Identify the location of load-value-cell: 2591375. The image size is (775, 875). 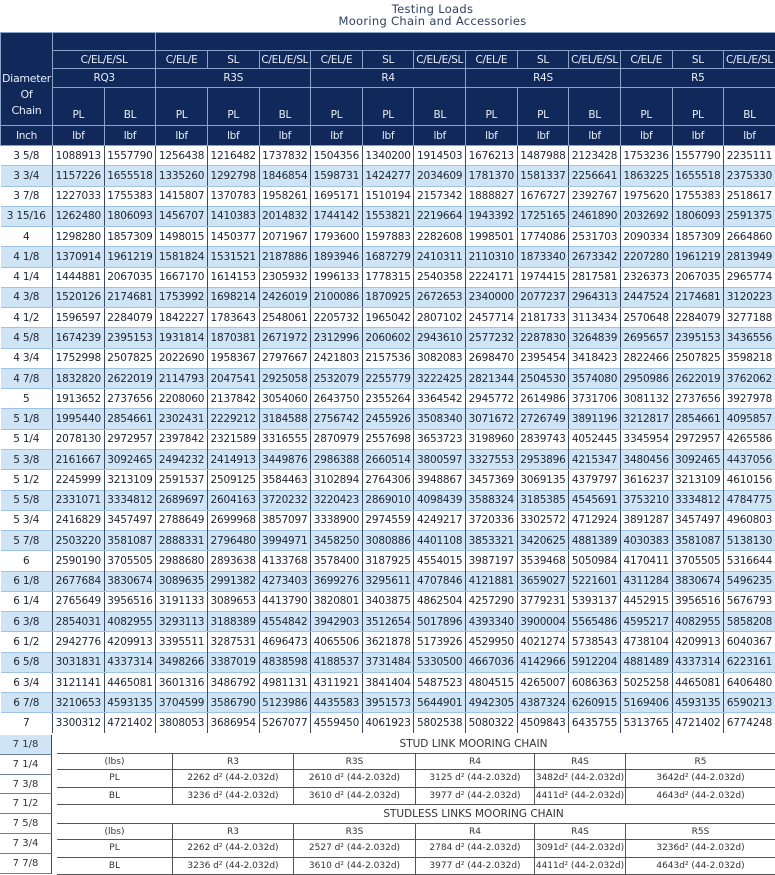
(749, 216).